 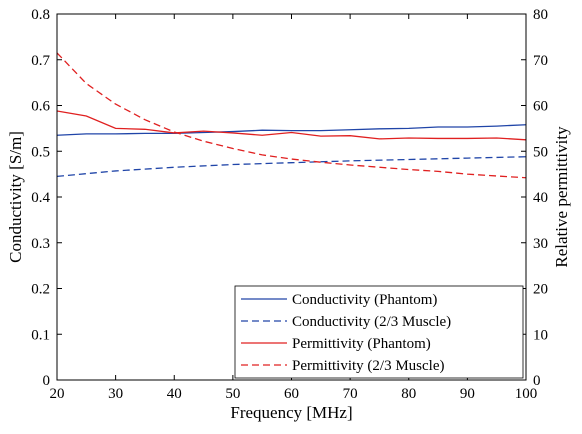 What do you see at coordinates (291, 412) in the screenshot?
I see `x-axis-label: Frequency [MHz]` at bounding box center [291, 412].